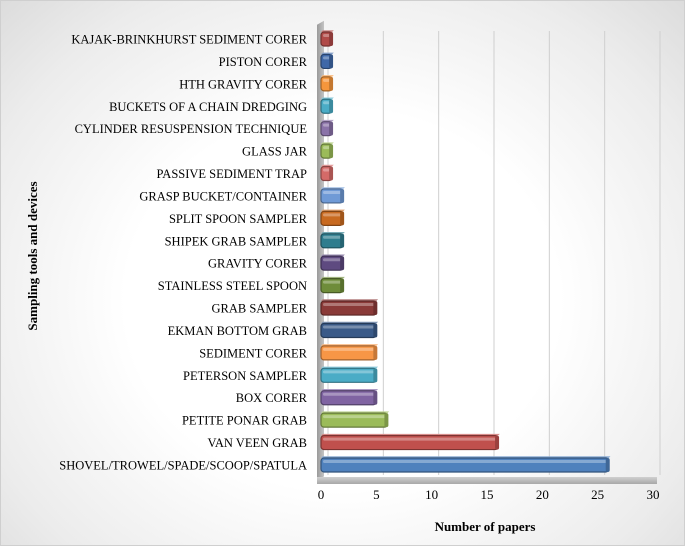 The width and height of the screenshot is (685, 547). What do you see at coordinates (258, 264) in the screenshot?
I see `category-label: GRAVITY CORER` at bounding box center [258, 264].